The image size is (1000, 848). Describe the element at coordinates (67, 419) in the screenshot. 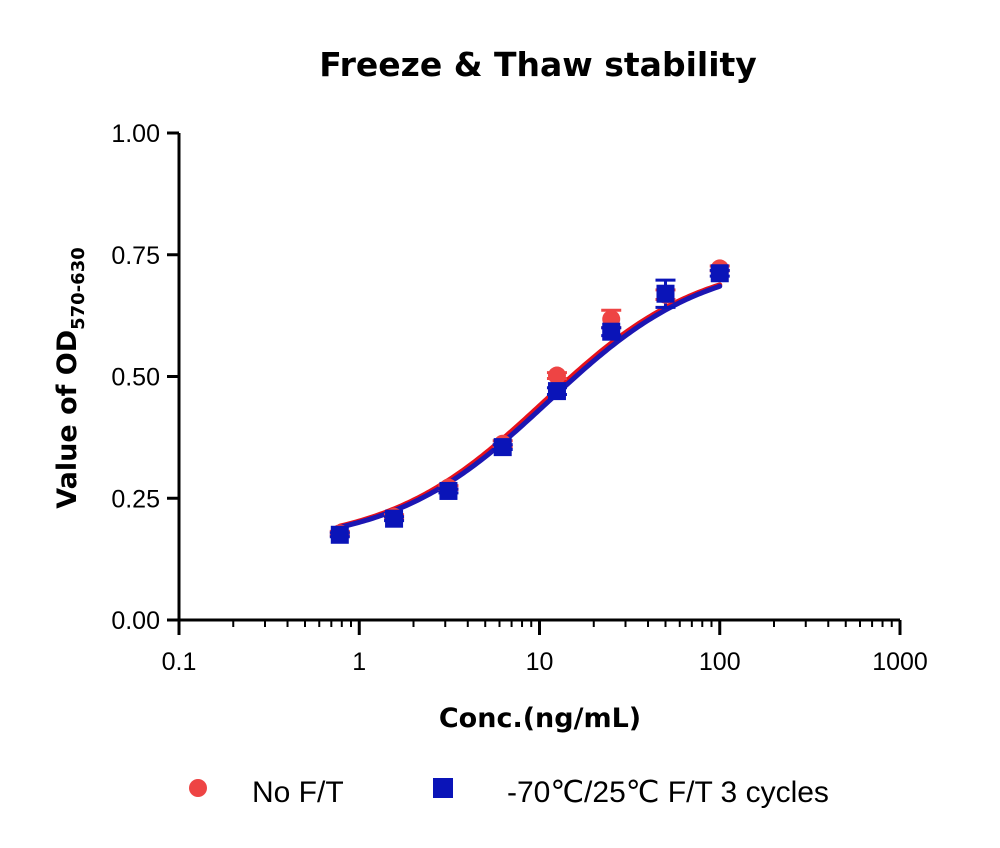

I see `y-axis-title-main: Value of OD` at that location.